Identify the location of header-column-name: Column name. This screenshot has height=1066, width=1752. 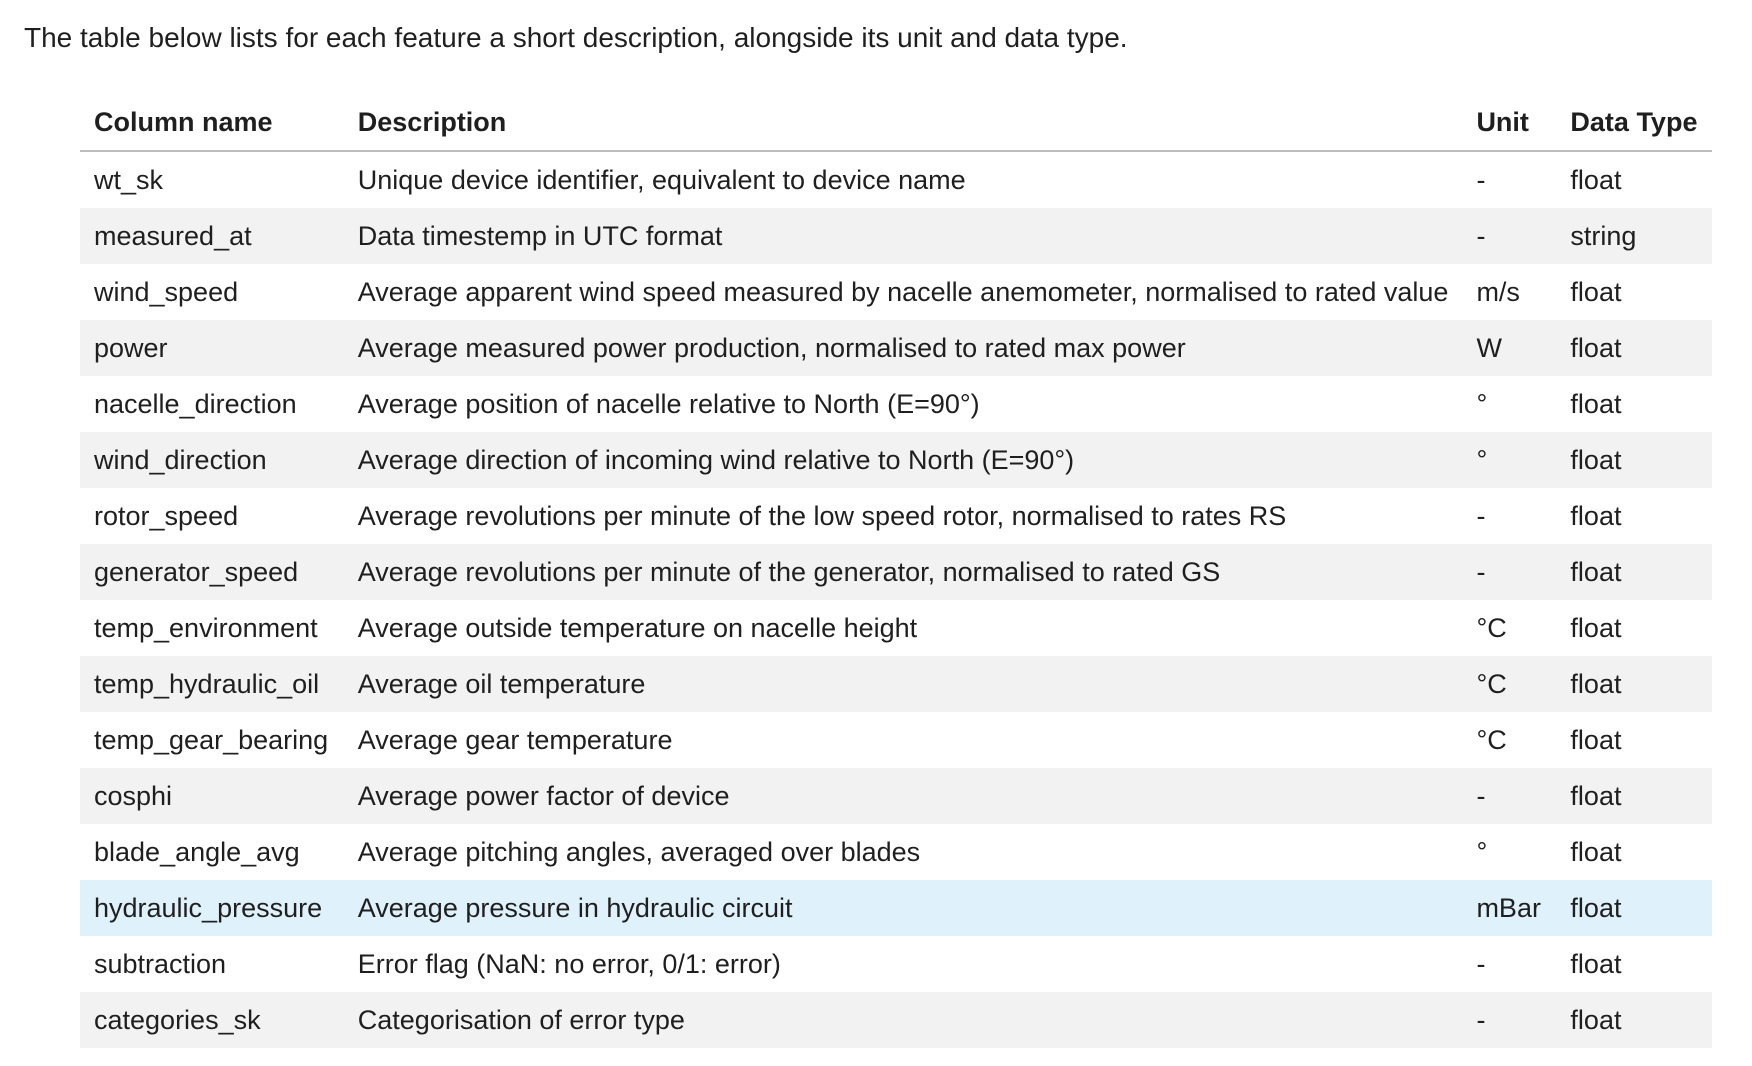
(212, 123).